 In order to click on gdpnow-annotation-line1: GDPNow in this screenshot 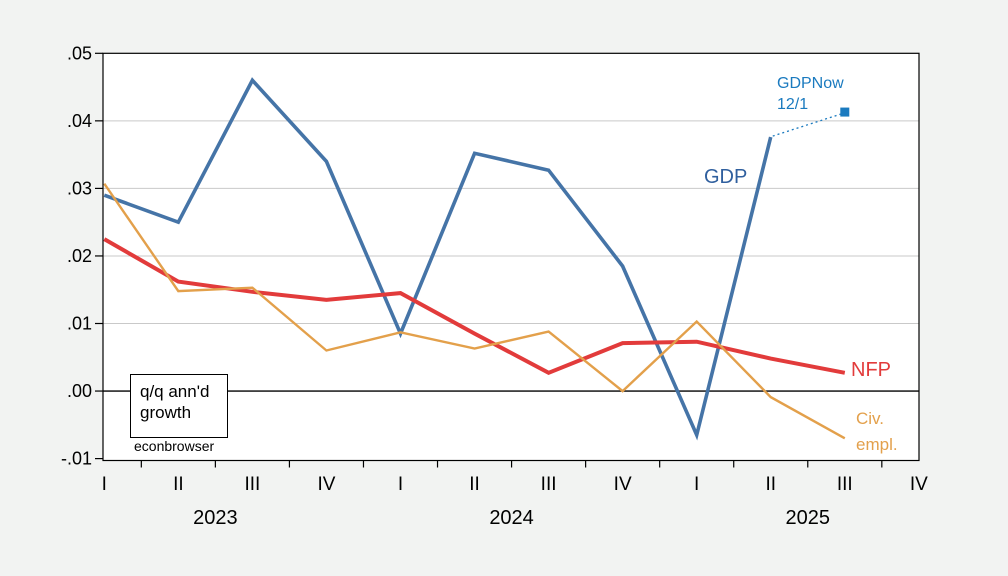, I will do `click(810, 83)`.